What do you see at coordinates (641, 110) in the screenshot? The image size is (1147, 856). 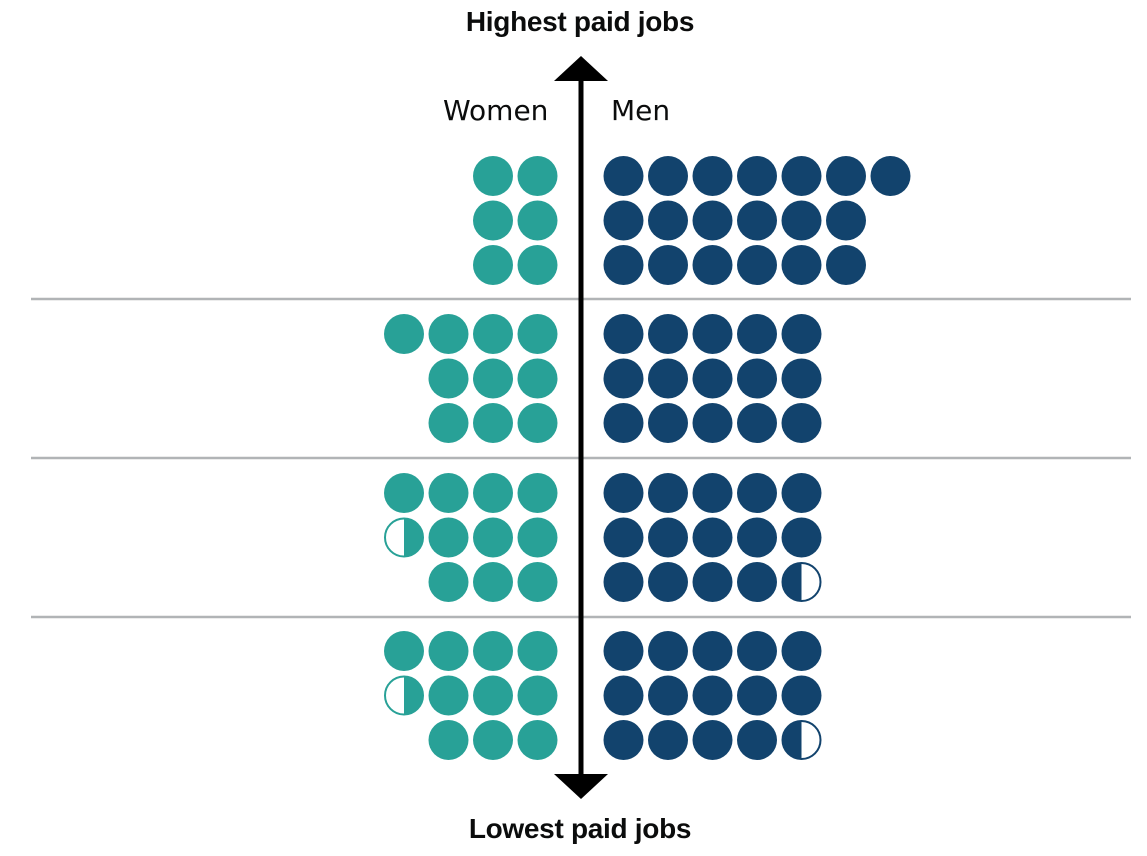 I see `men-column-label: Men` at bounding box center [641, 110].